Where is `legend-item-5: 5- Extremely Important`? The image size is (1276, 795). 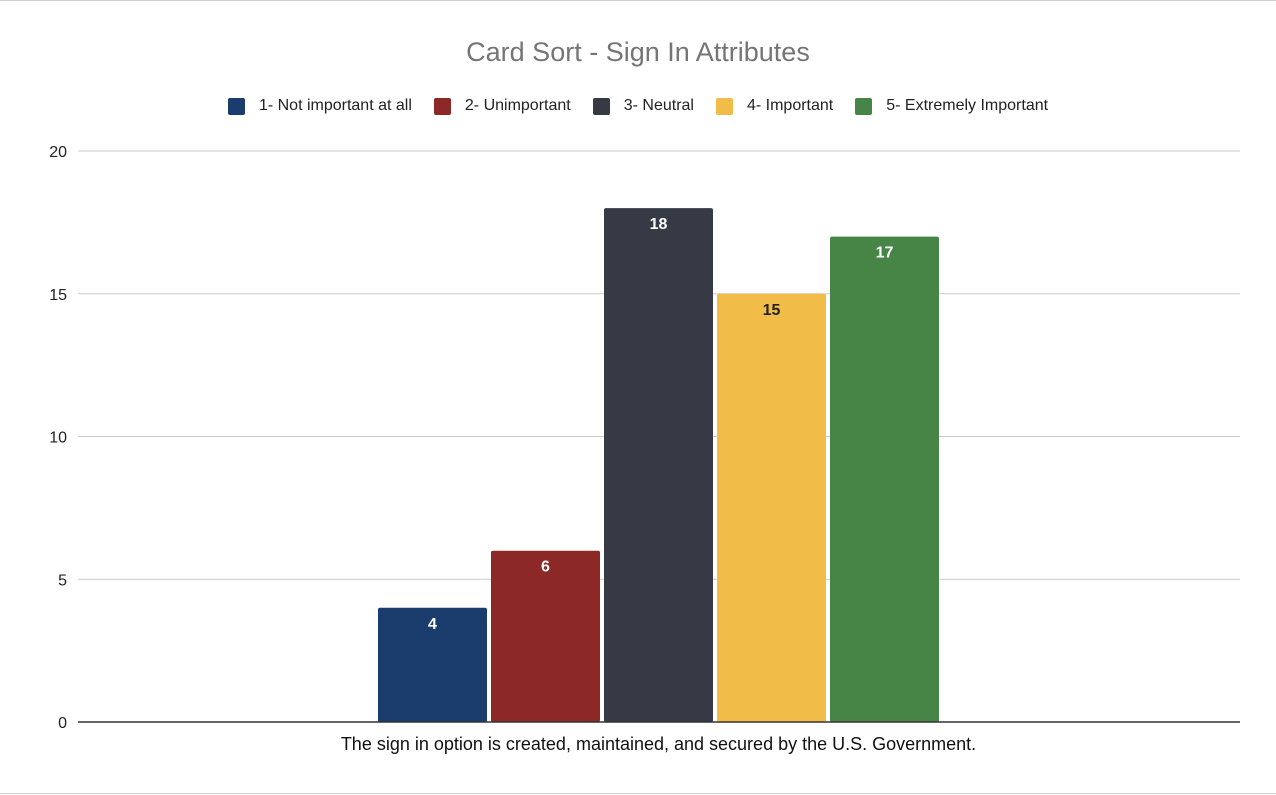
legend-item-5: 5- Extremely Important is located at coordinates (951, 106).